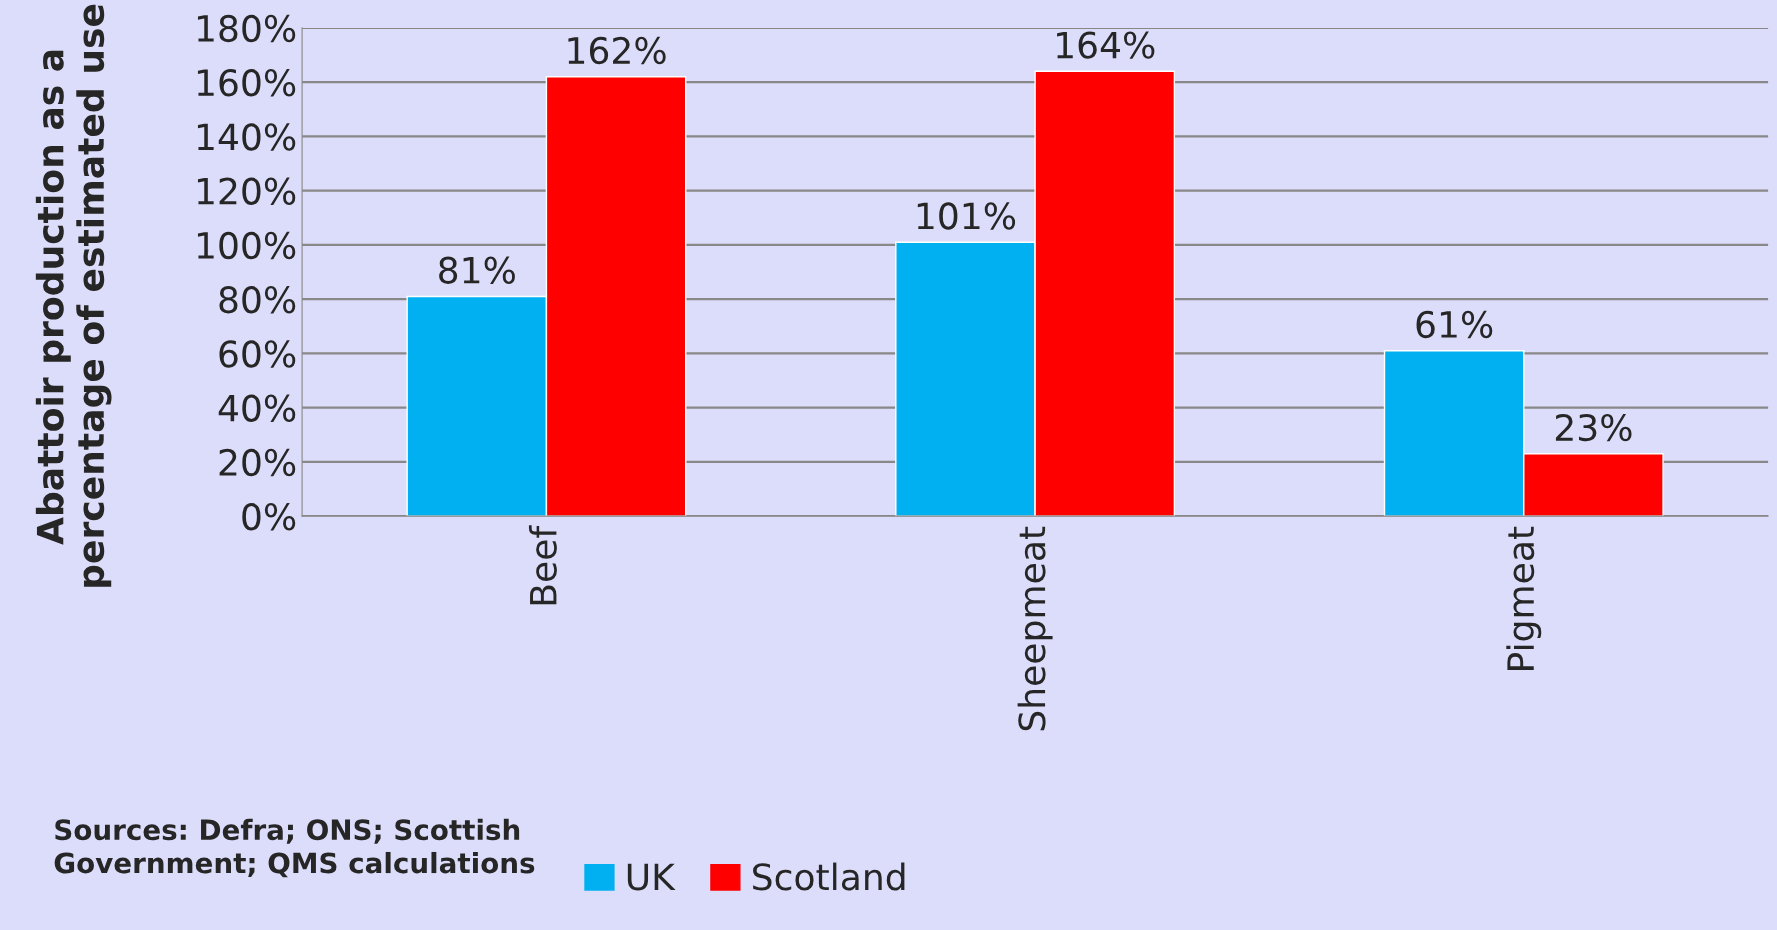 The height and width of the screenshot is (930, 1777). What do you see at coordinates (829, 876) in the screenshot?
I see `legend-label: Scotland` at bounding box center [829, 876].